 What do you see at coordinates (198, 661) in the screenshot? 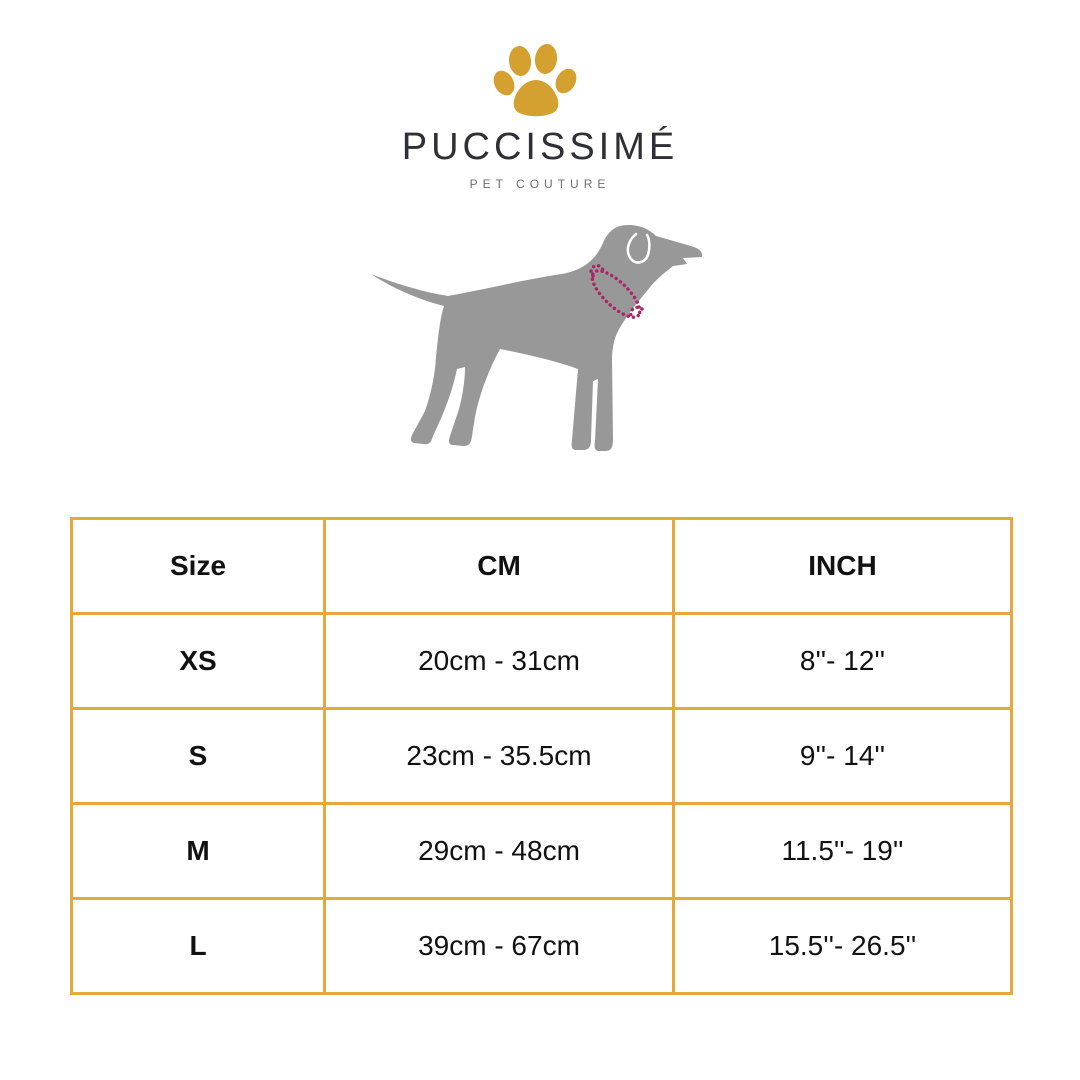
I see `size-cell: XS` at bounding box center [198, 661].